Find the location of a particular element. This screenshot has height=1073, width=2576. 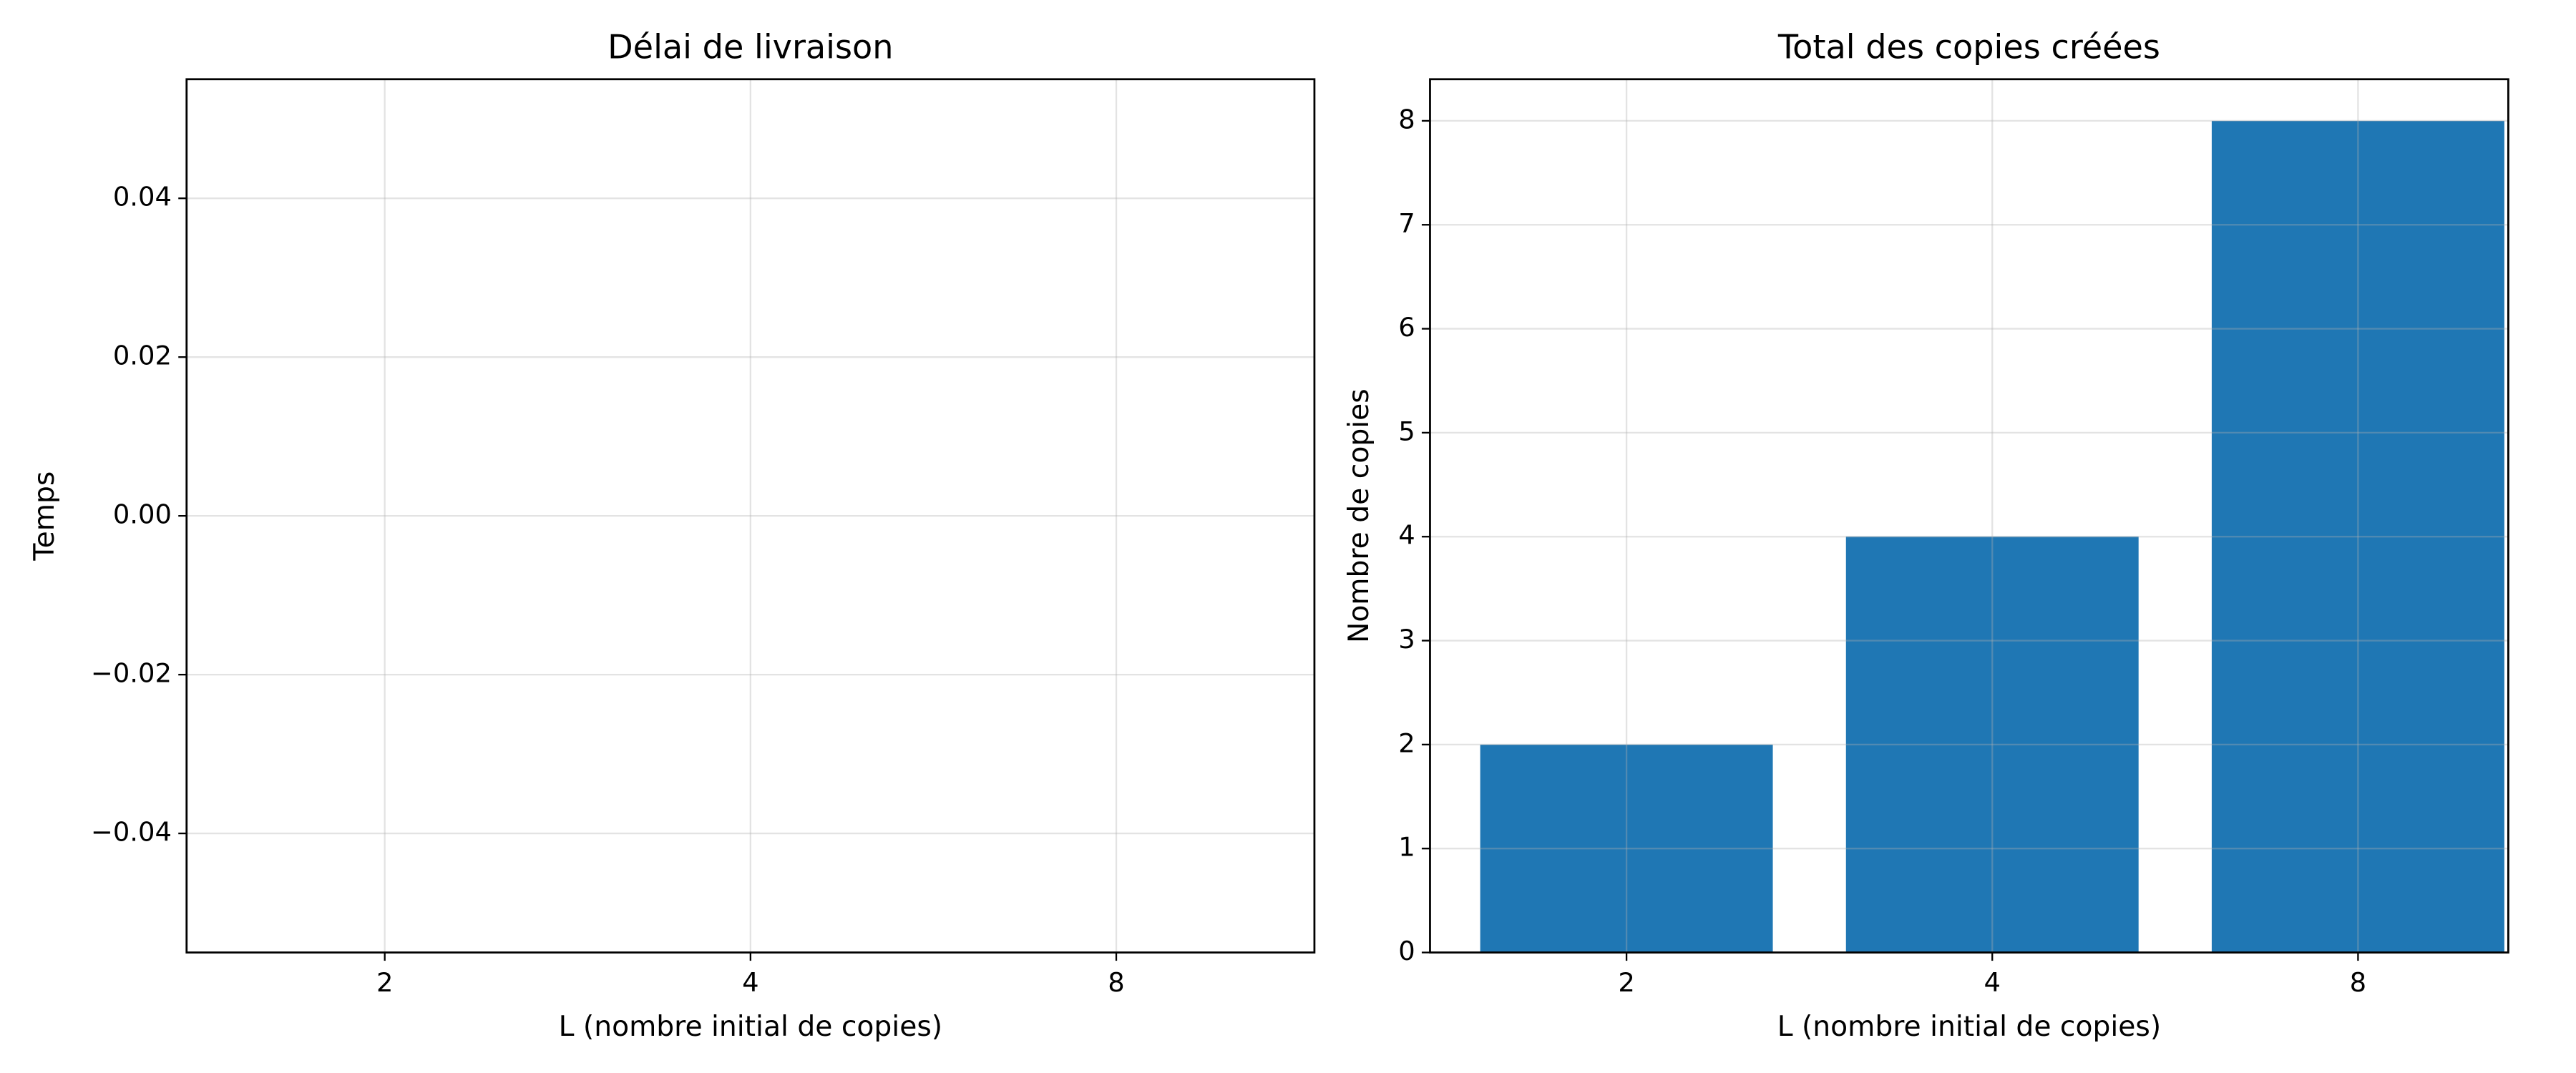

chart-title: Total des copies créées is located at coordinates (1968, 48).